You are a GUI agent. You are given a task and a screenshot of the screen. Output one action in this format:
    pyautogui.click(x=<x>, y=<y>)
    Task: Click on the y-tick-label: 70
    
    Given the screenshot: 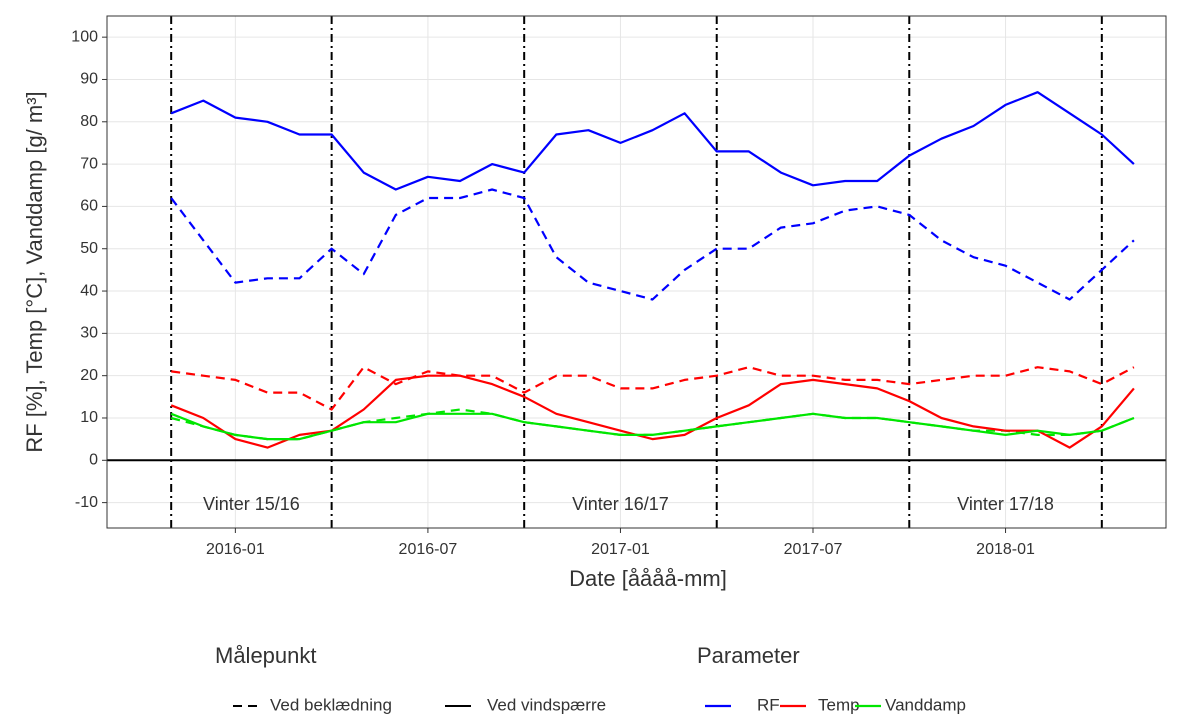 What is the action you would take?
    pyautogui.click(x=89, y=163)
    